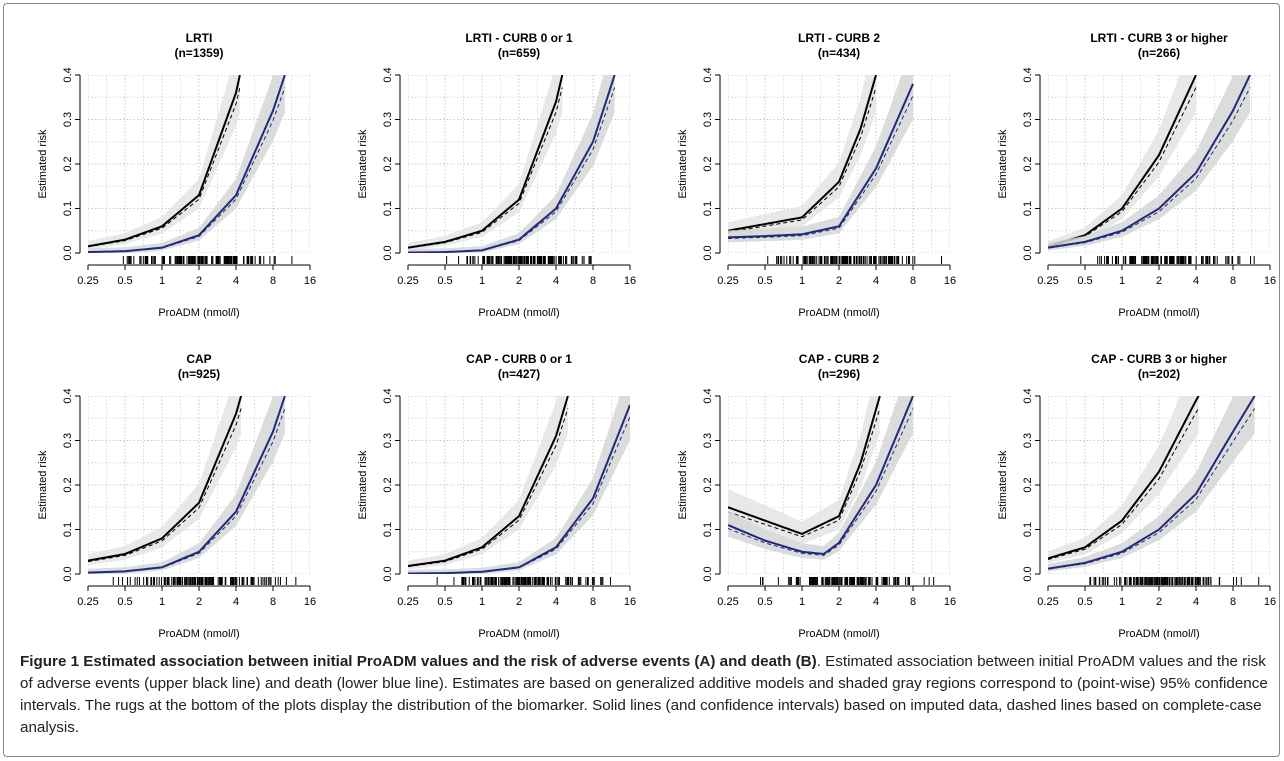 This screenshot has width=1284, height=761. I want to click on panel-subtitle: (n=659), so click(519, 53).